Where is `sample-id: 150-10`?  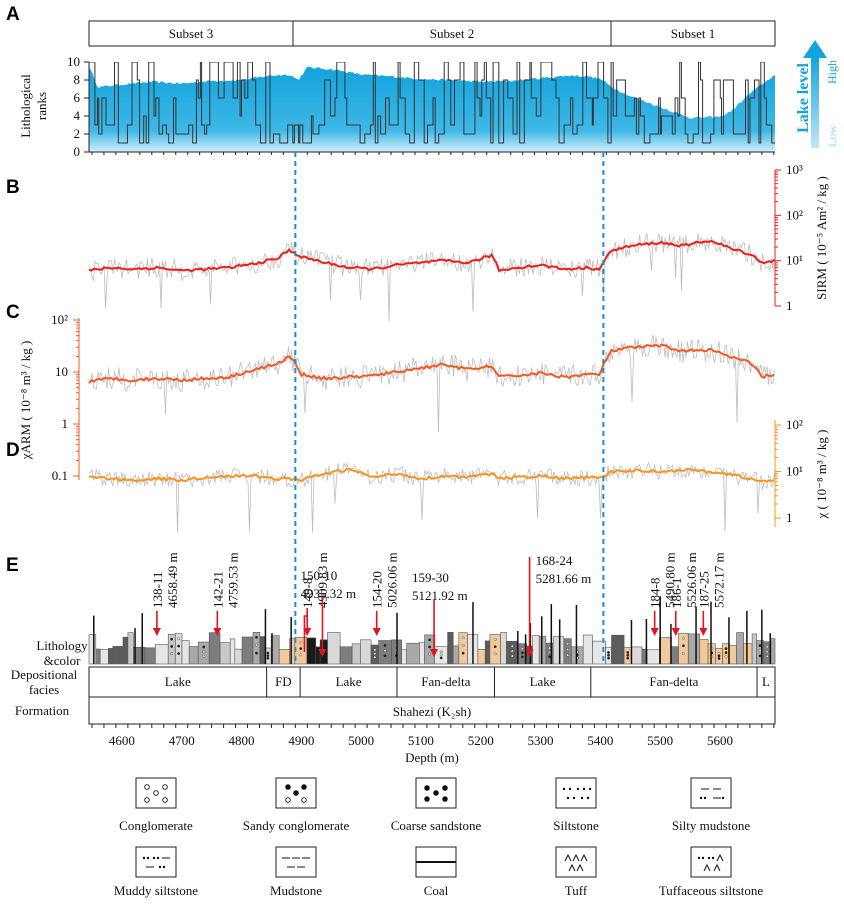 sample-id: 150-10 is located at coordinates (318, 575).